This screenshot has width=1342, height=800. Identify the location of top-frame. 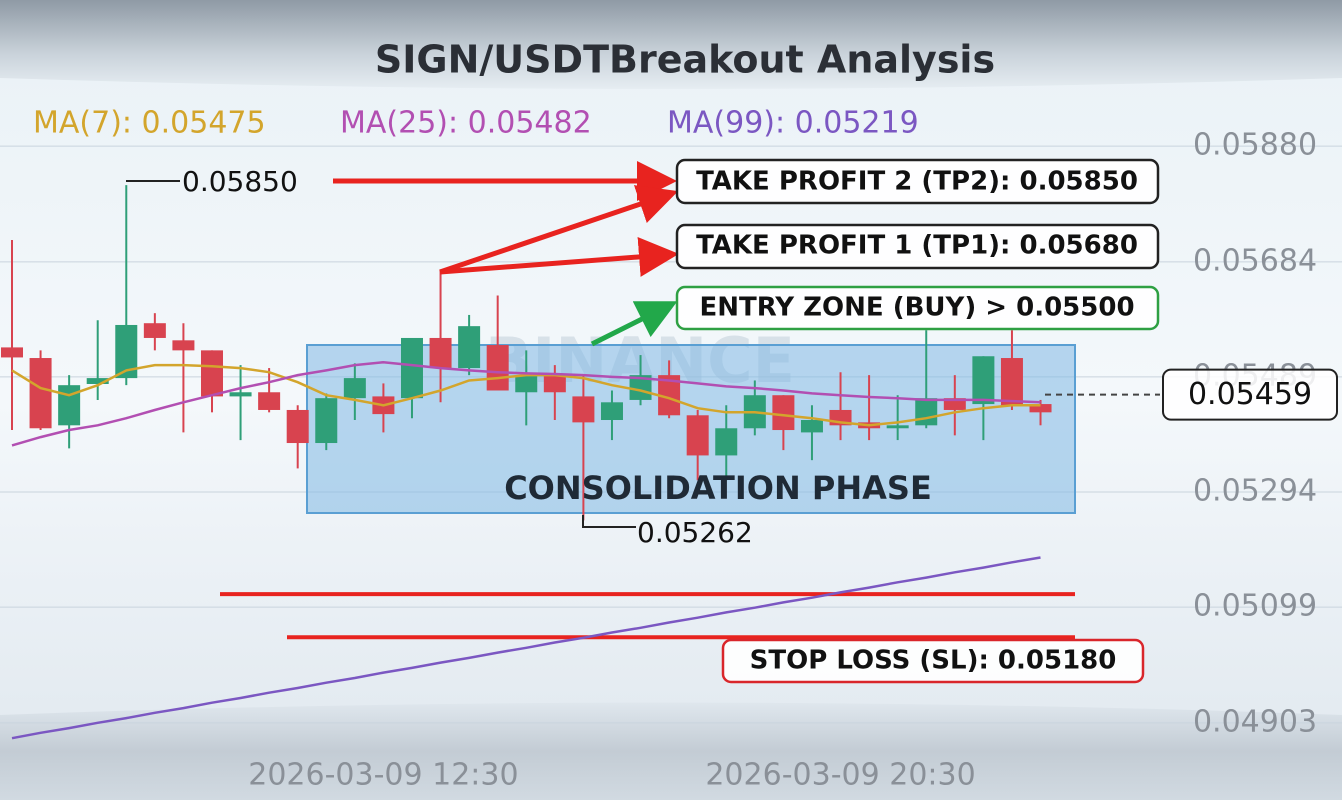
(671, 44).